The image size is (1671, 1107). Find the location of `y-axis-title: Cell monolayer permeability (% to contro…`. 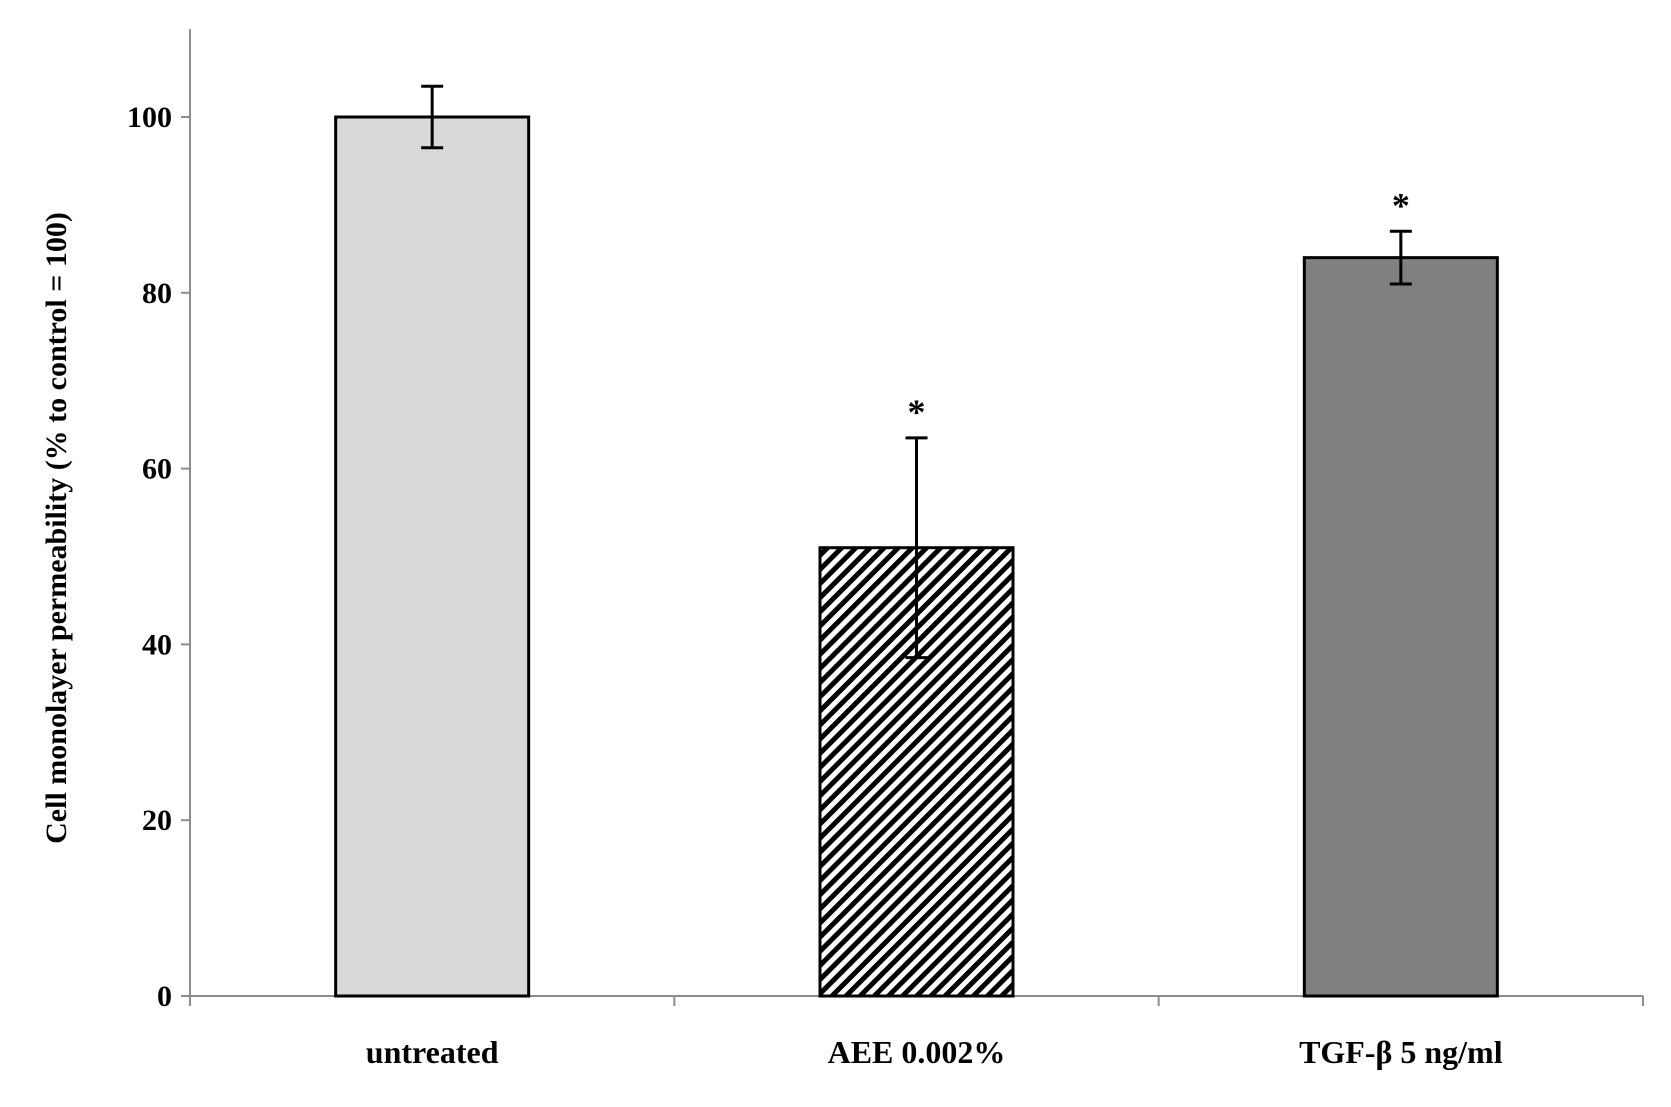

y-axis-title: Cell monolayer permeability (% to contro… is located at coordinates (56, 528).